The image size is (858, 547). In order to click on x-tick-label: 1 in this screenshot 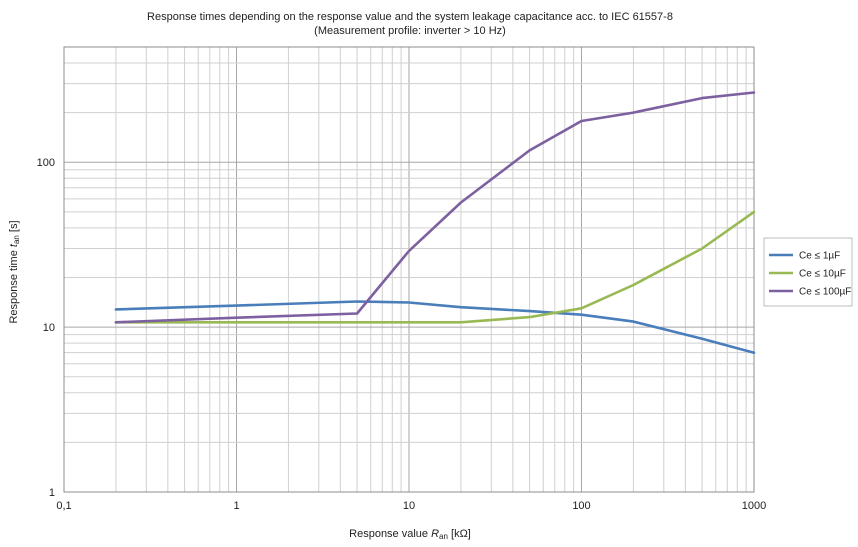, I will do `click(236, 506)`.